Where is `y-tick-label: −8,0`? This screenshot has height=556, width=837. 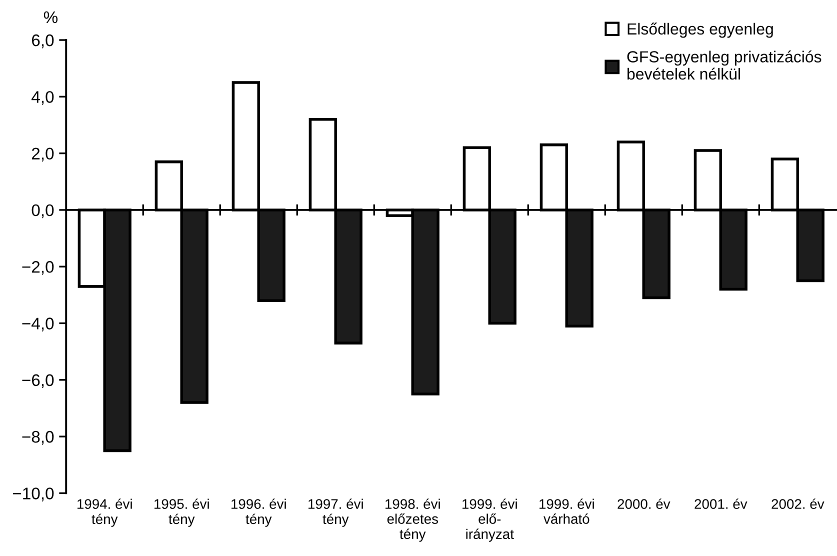
y-tick-label: −8,0 is located at coordinates (38, 437).